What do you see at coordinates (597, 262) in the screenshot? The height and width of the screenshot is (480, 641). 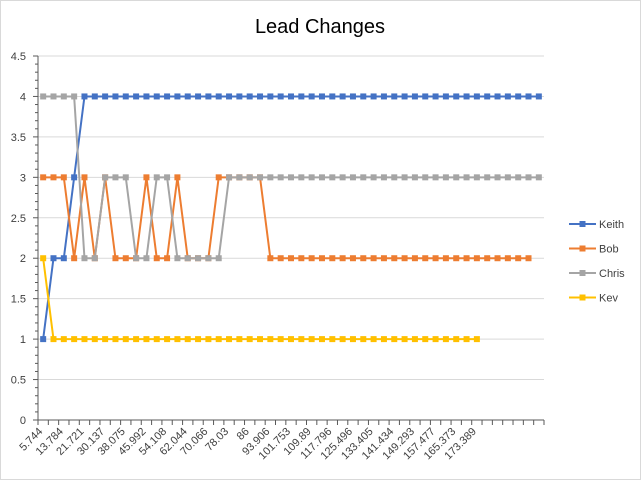 I see `legend: Keith Bob Chris Kev` at bounding box center [597, 262].